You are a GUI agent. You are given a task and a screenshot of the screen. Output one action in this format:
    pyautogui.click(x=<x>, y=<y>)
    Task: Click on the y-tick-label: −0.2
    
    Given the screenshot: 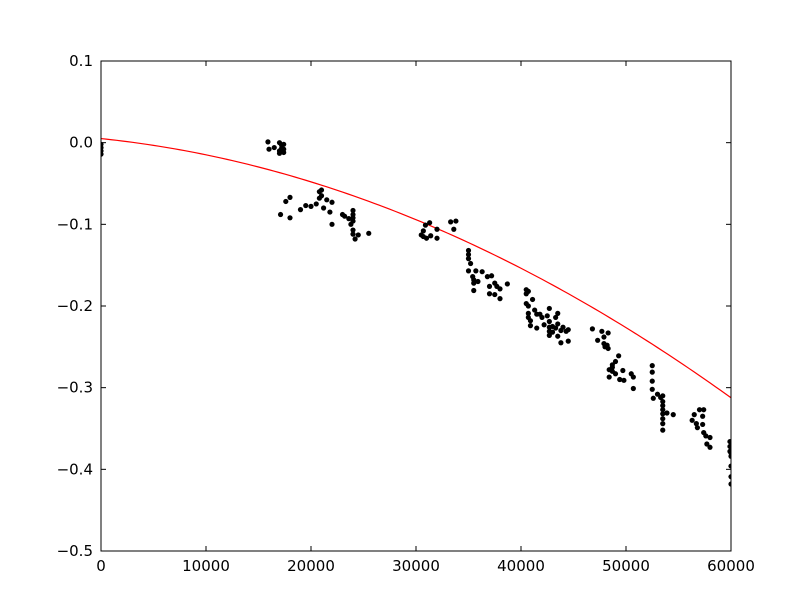 What is the action you would take?
    pyautogui.click(x=75, y=306)
    